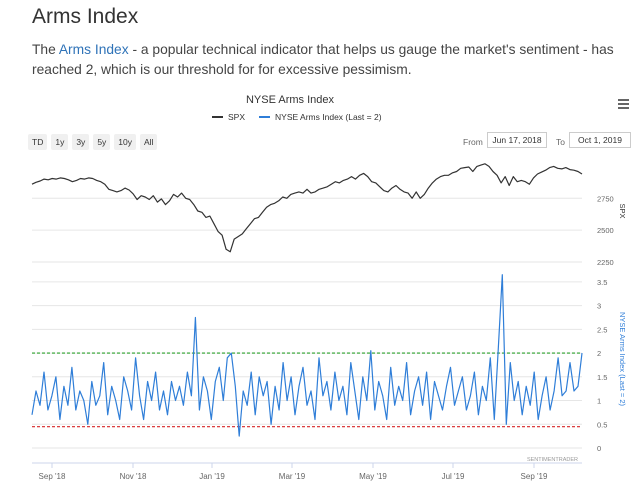 This screenshot has height=501, width=640. Describe the element at coordinates (60, 142) in the screenshot. I see `range-button-1y: 1y` at that location.